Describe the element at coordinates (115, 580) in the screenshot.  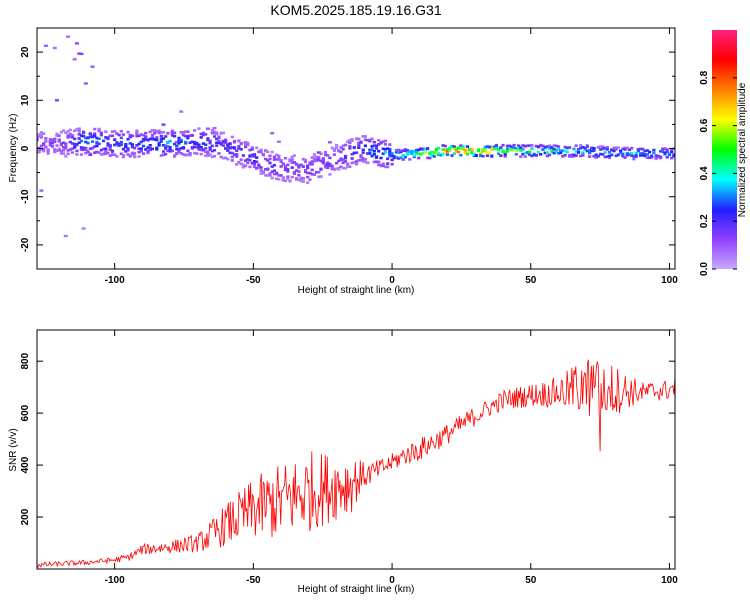
I see `x-tick-label: -100` at that location.